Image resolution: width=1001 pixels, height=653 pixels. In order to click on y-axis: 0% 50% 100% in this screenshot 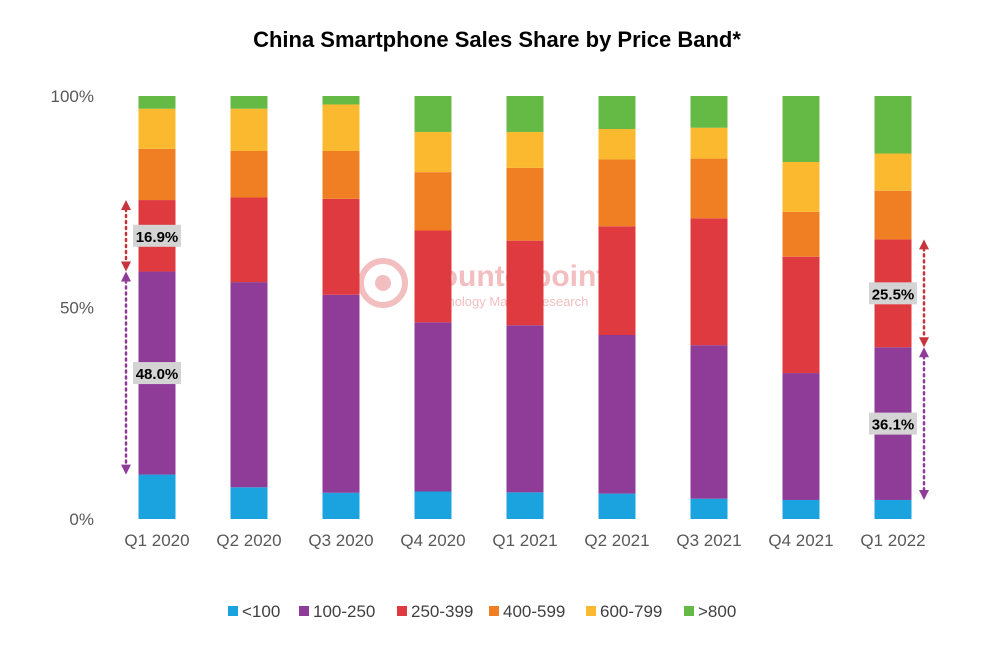, I will do `click(72, 308)`.